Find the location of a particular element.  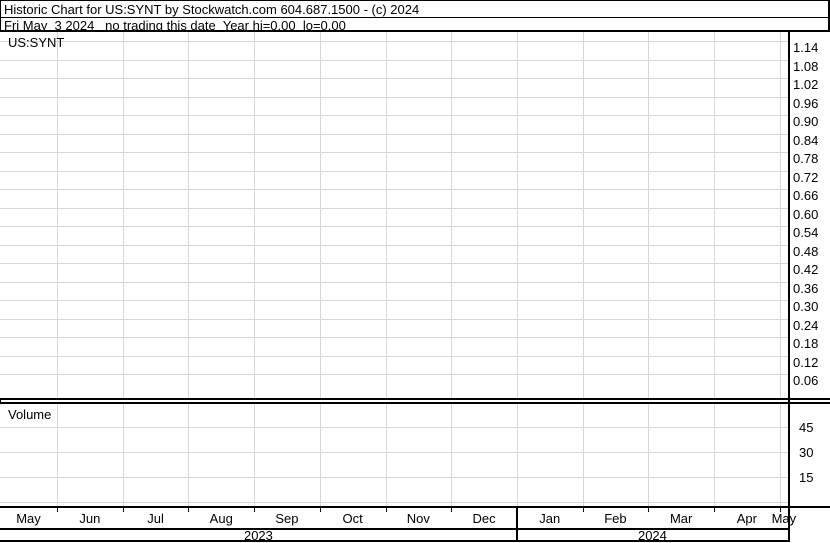

axis-column-border is located at coordinates (789, 287).